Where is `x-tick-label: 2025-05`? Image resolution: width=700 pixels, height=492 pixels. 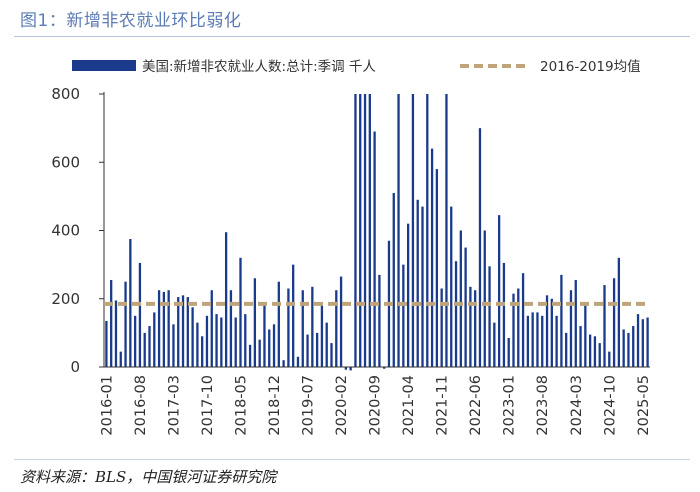 x-tick-label: 2025-05 is located at coordinates (644, 405).